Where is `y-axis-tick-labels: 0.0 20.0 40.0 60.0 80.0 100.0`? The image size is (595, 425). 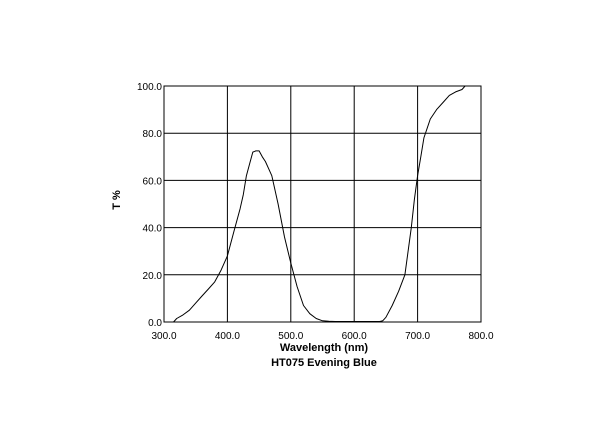
y-axis-tick-labels: 0.0 20.0 40.0 60.0 80.0 100.0 is located at coordinates (149, 205).